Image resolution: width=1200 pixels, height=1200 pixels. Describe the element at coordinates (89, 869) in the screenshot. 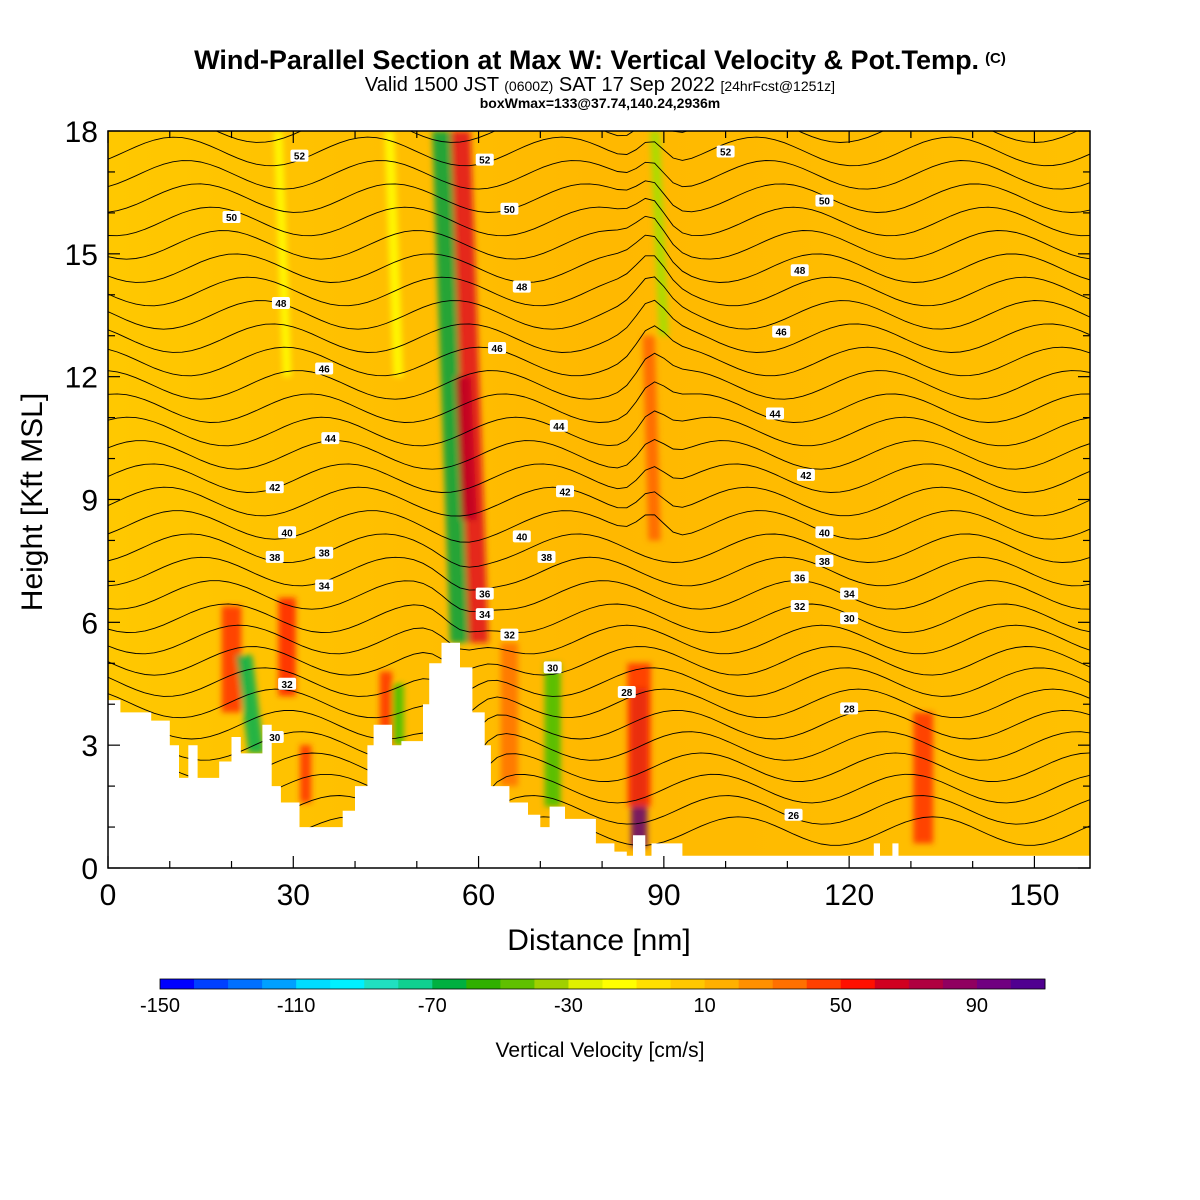

I see `y-tick-label: 0` at that location.